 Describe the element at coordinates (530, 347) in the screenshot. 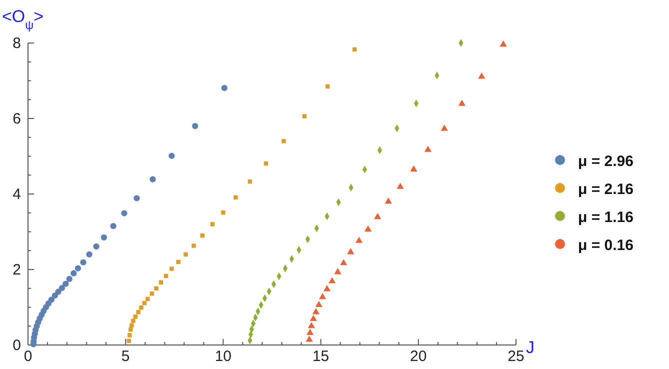

I see `x-axis-title: J` at that location.